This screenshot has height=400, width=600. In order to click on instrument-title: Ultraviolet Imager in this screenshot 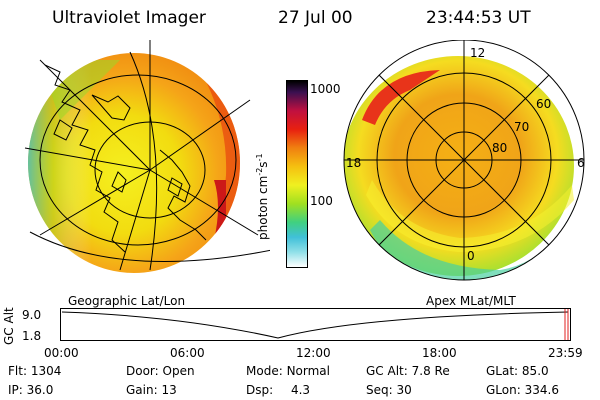, I will do `click(129, 18)`.